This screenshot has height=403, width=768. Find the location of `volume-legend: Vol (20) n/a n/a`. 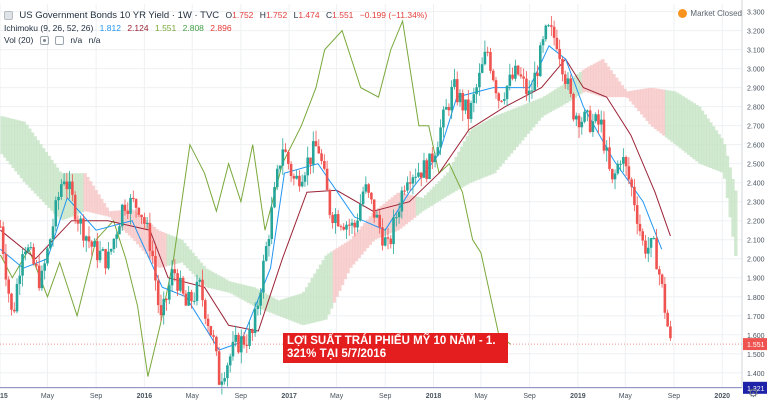

volume-legend: Vol (20) n/a n/a is located at coordinates (54, 40).